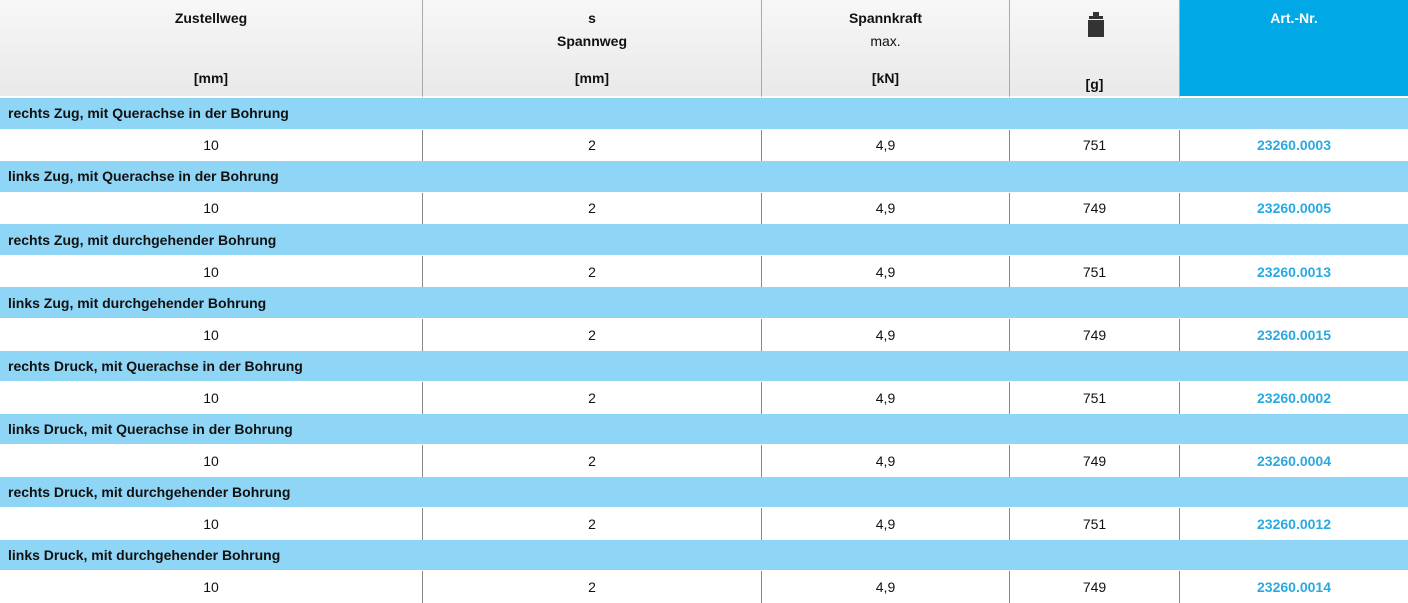 The height and width of the screenshot is (603, 1408). I want to click on header-text: s, so click(592, 18).